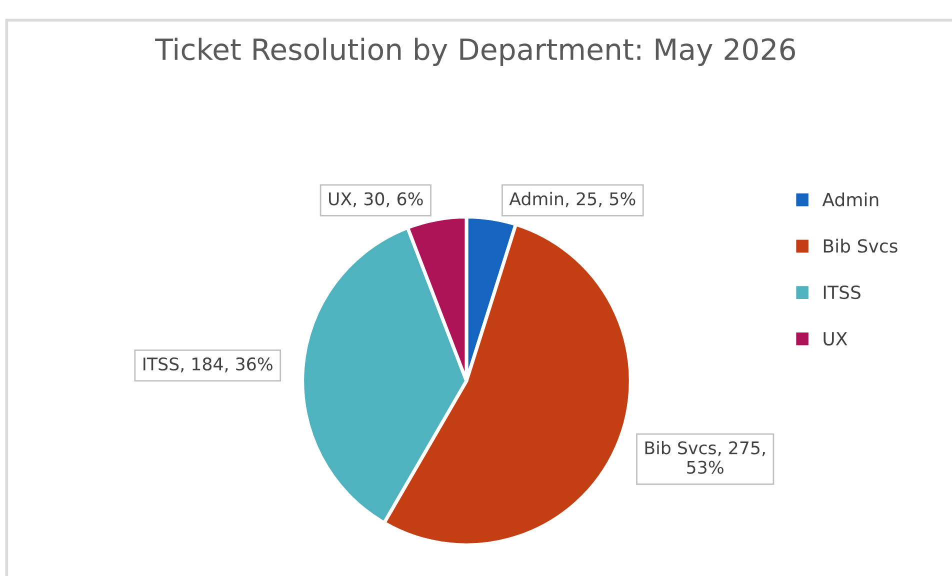  I want to click on data-label: ITSS, 184, 36%, so click(208, 364).